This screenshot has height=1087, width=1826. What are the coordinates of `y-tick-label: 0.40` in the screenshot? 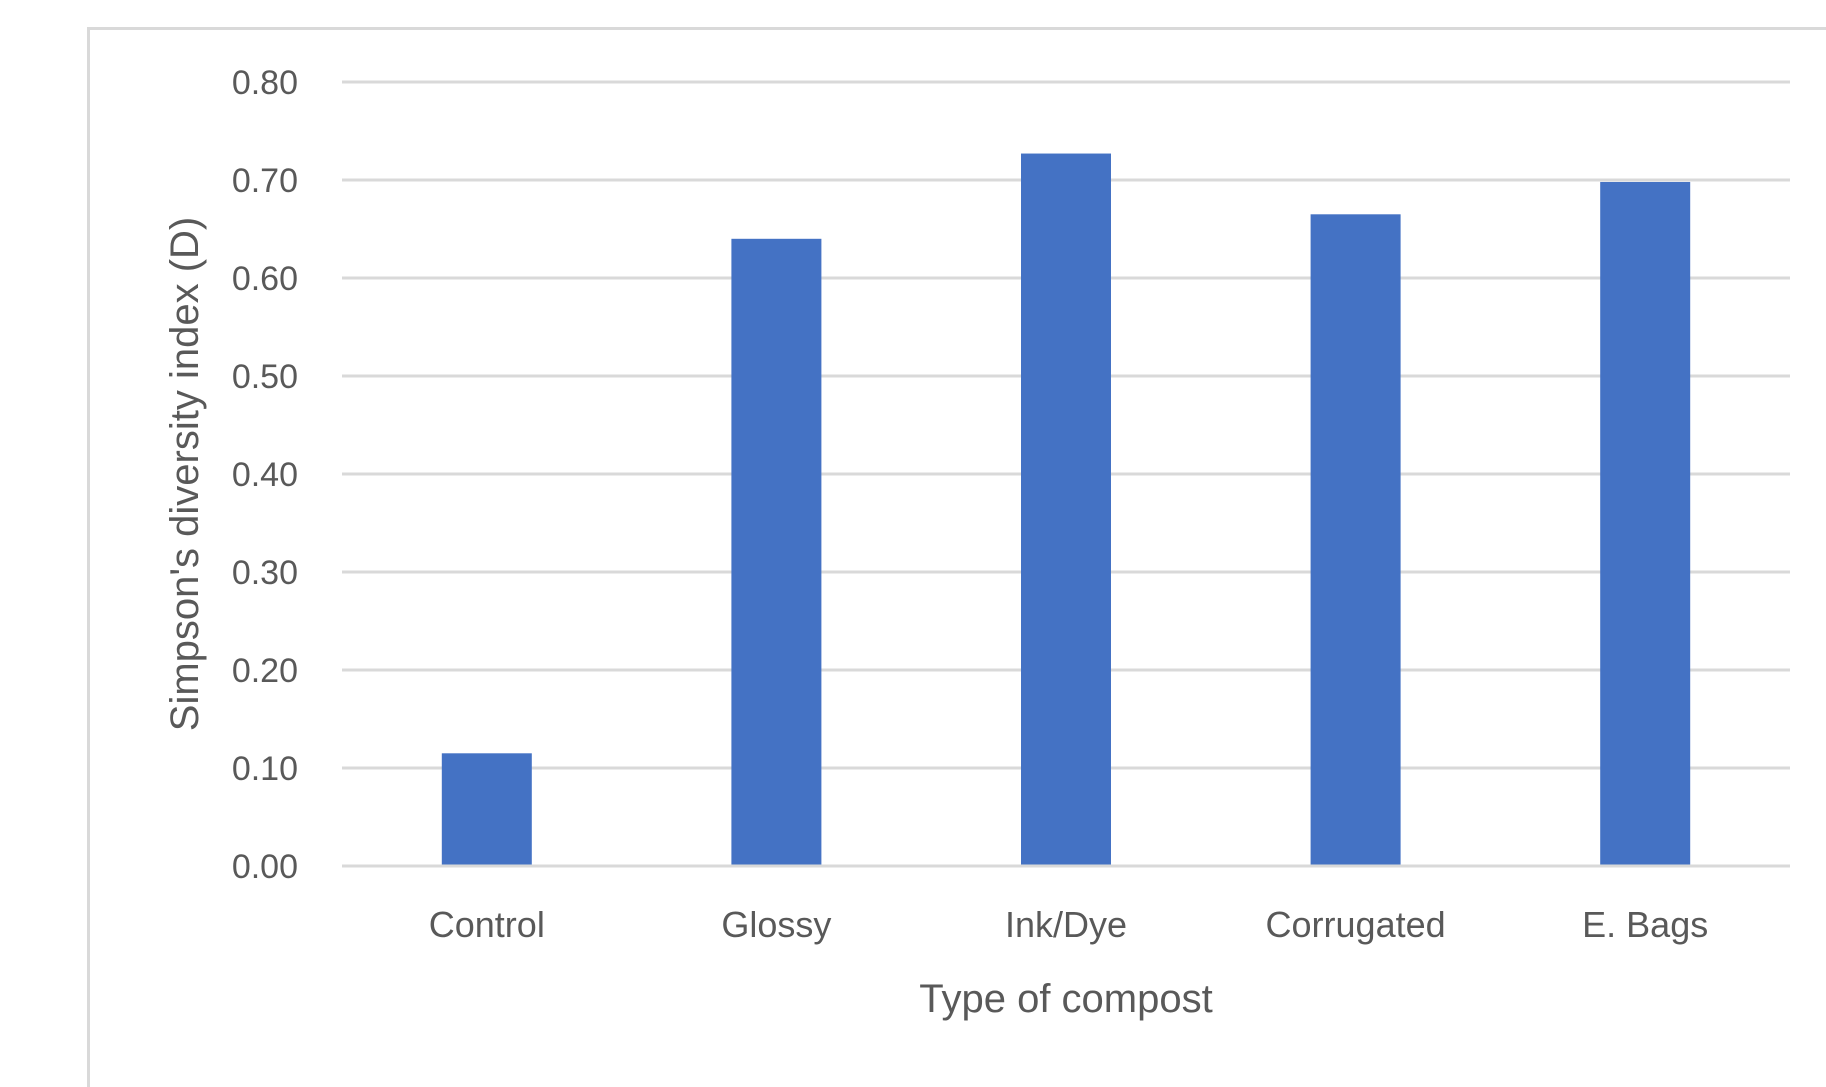 It's located at (265, 475).